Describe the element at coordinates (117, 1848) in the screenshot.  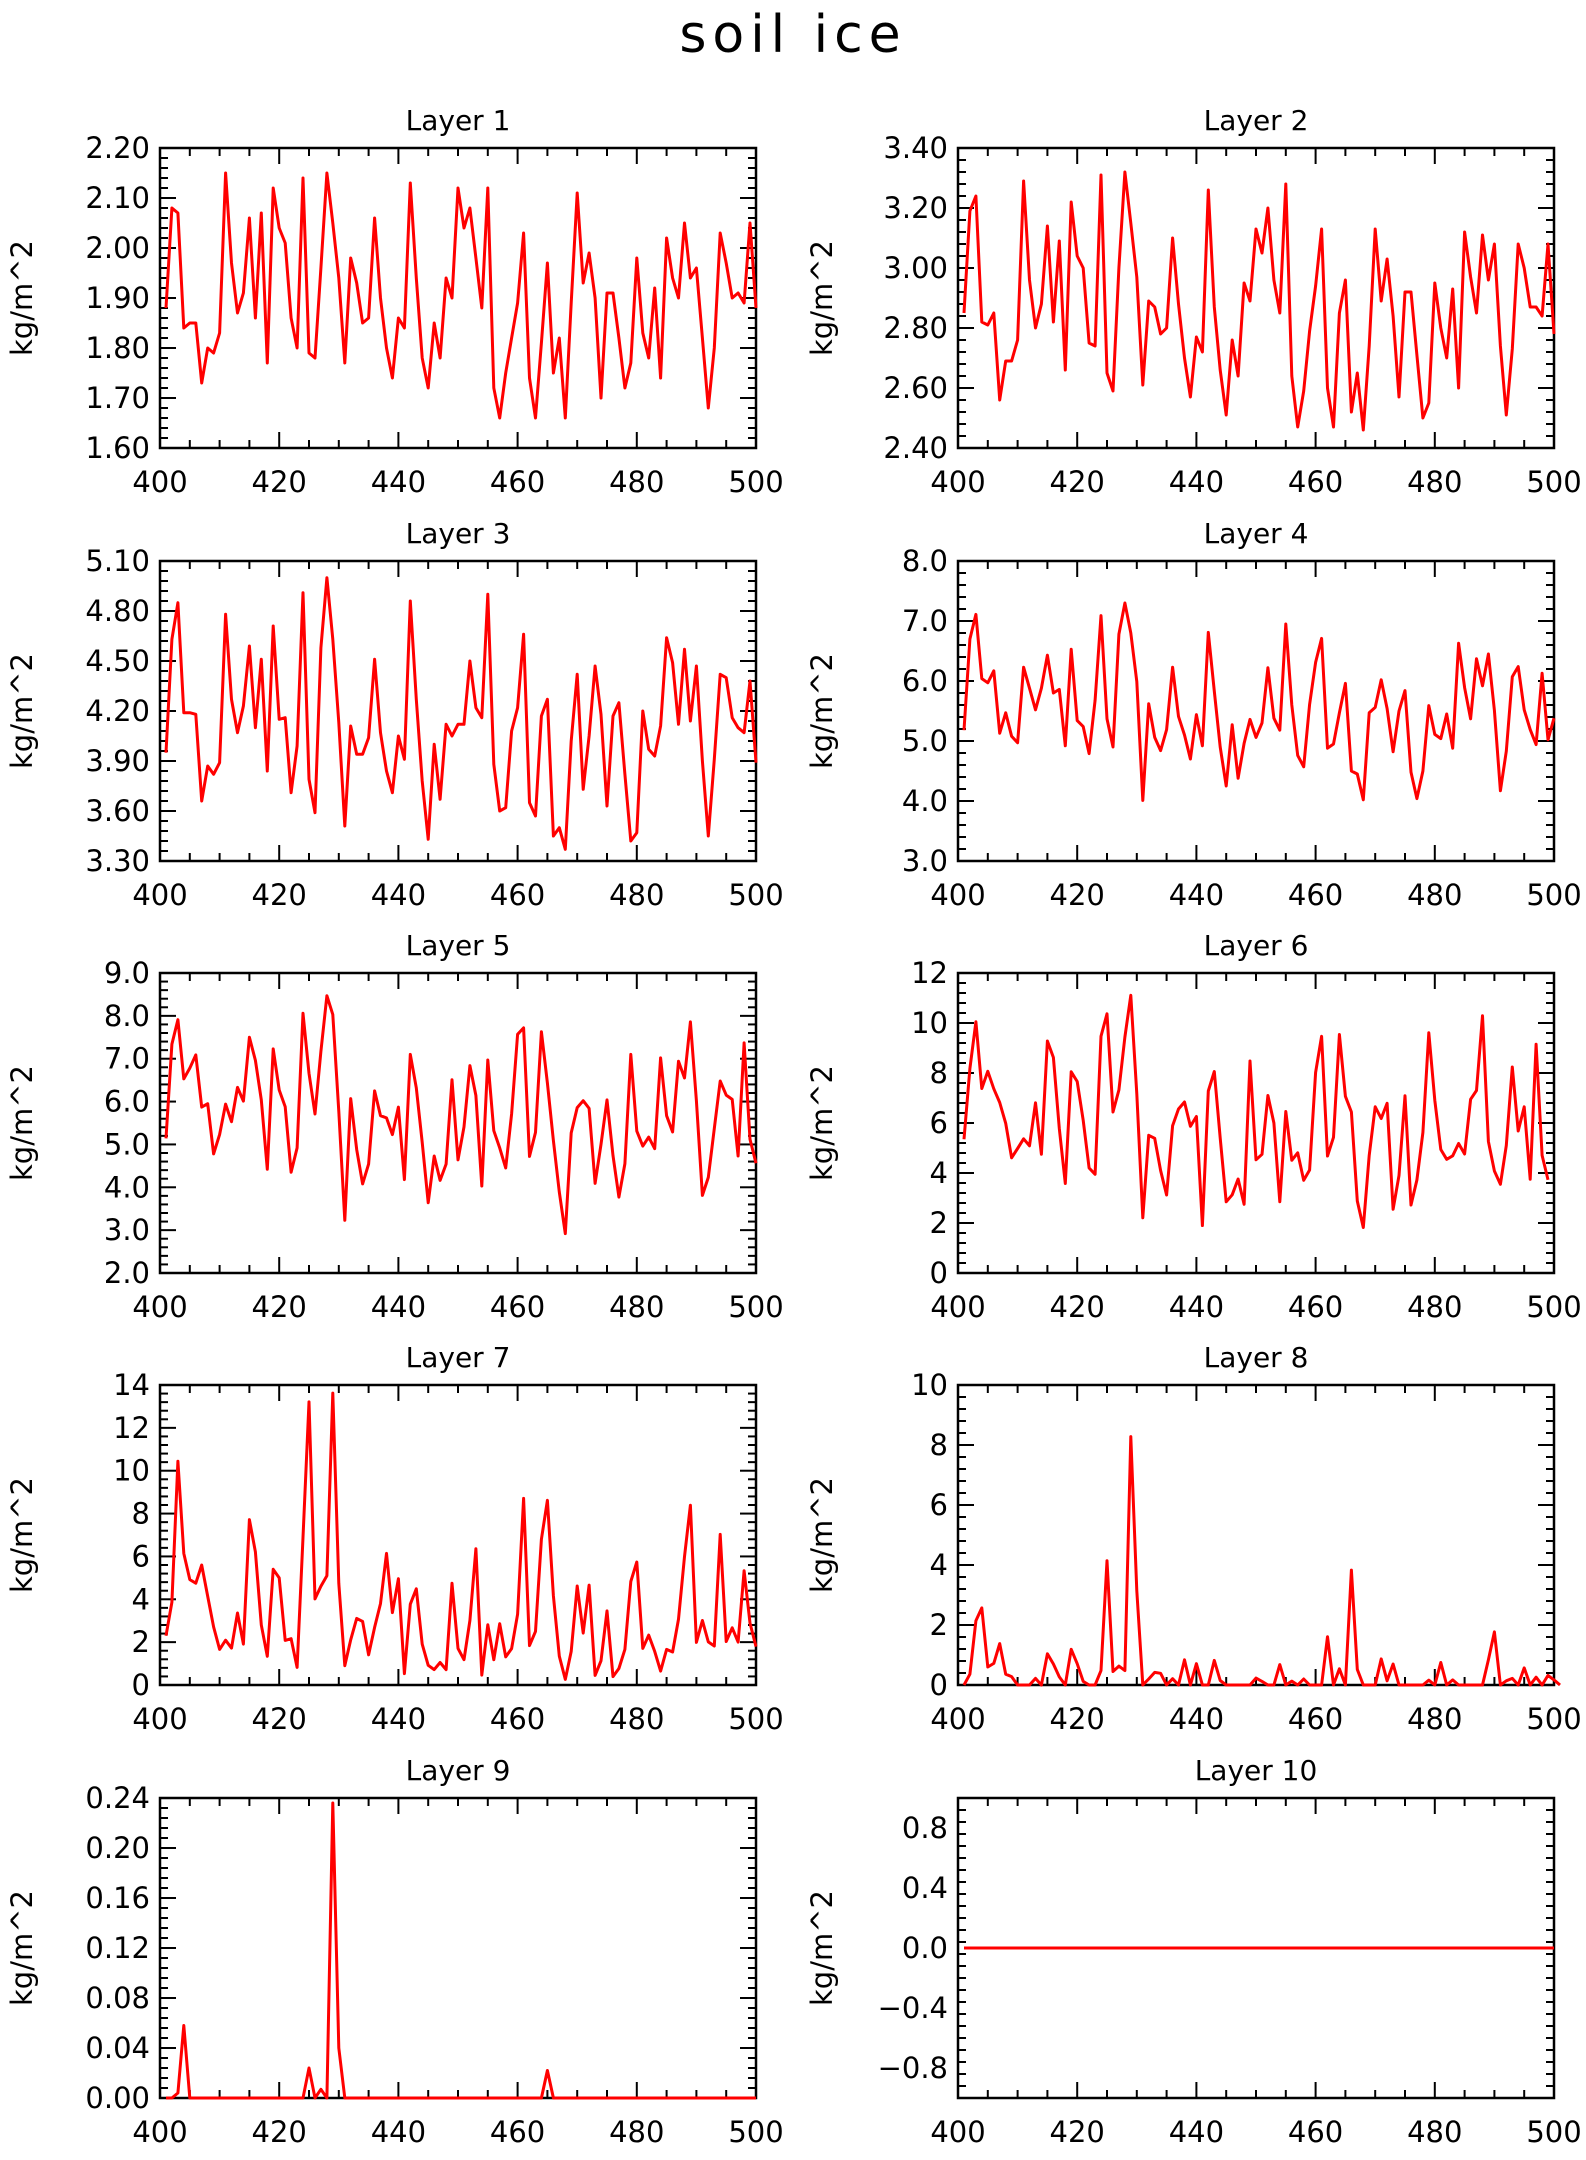
I see `y-tick-label: 0.20` at that location.